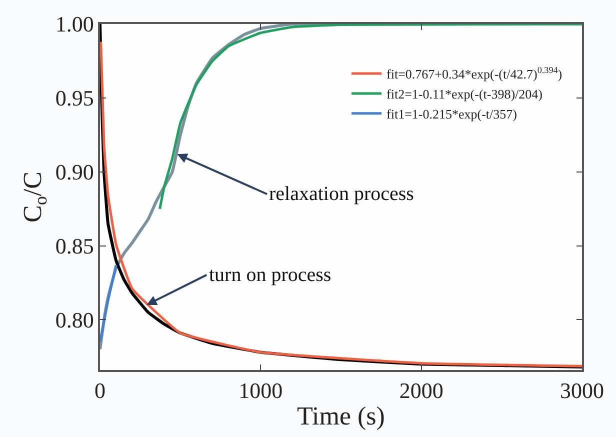  I want to click on y-tick-label: 1.00, so click(74, 24).